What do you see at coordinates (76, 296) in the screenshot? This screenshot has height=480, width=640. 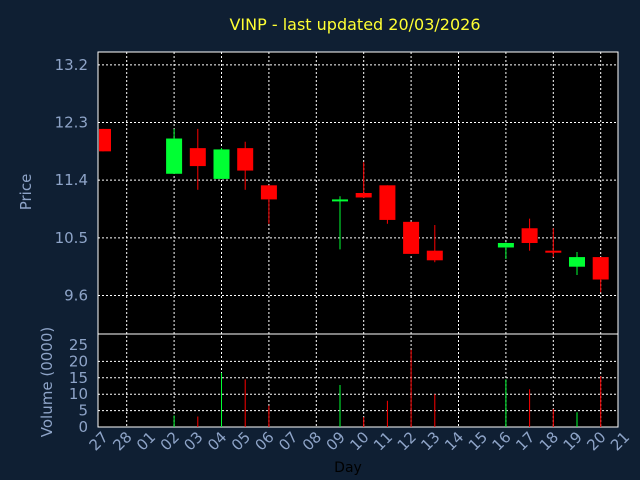 I see `price-tick-label: 9.6` at bounding box center [76, 296].